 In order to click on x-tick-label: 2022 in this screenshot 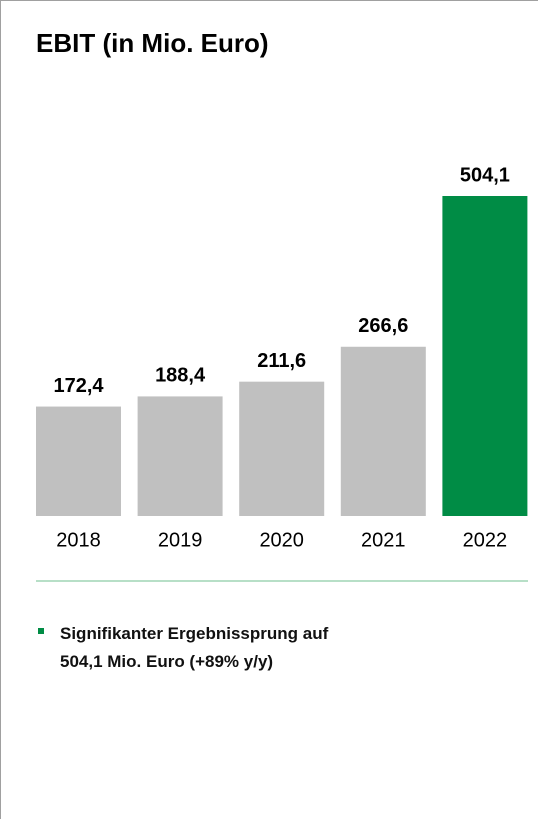, I will do `click(485, 540)`.